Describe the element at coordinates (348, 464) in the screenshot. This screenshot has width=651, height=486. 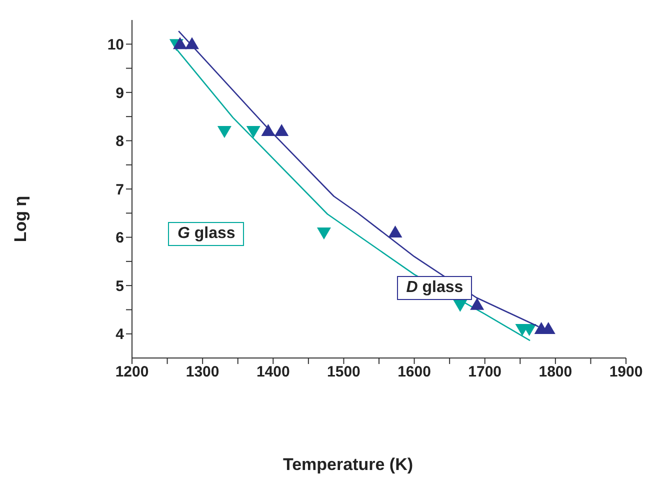
I see `x-axis-title: Temperature (K)` at that location.